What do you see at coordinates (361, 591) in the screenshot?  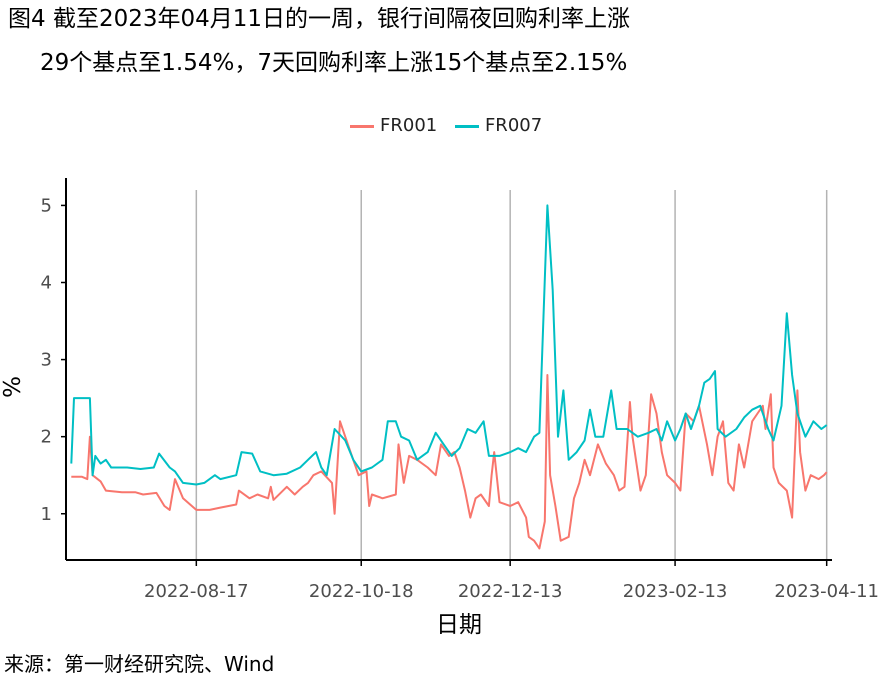 I see `x-tick-label: 2022-10-18` at bounding box center [361, 591].